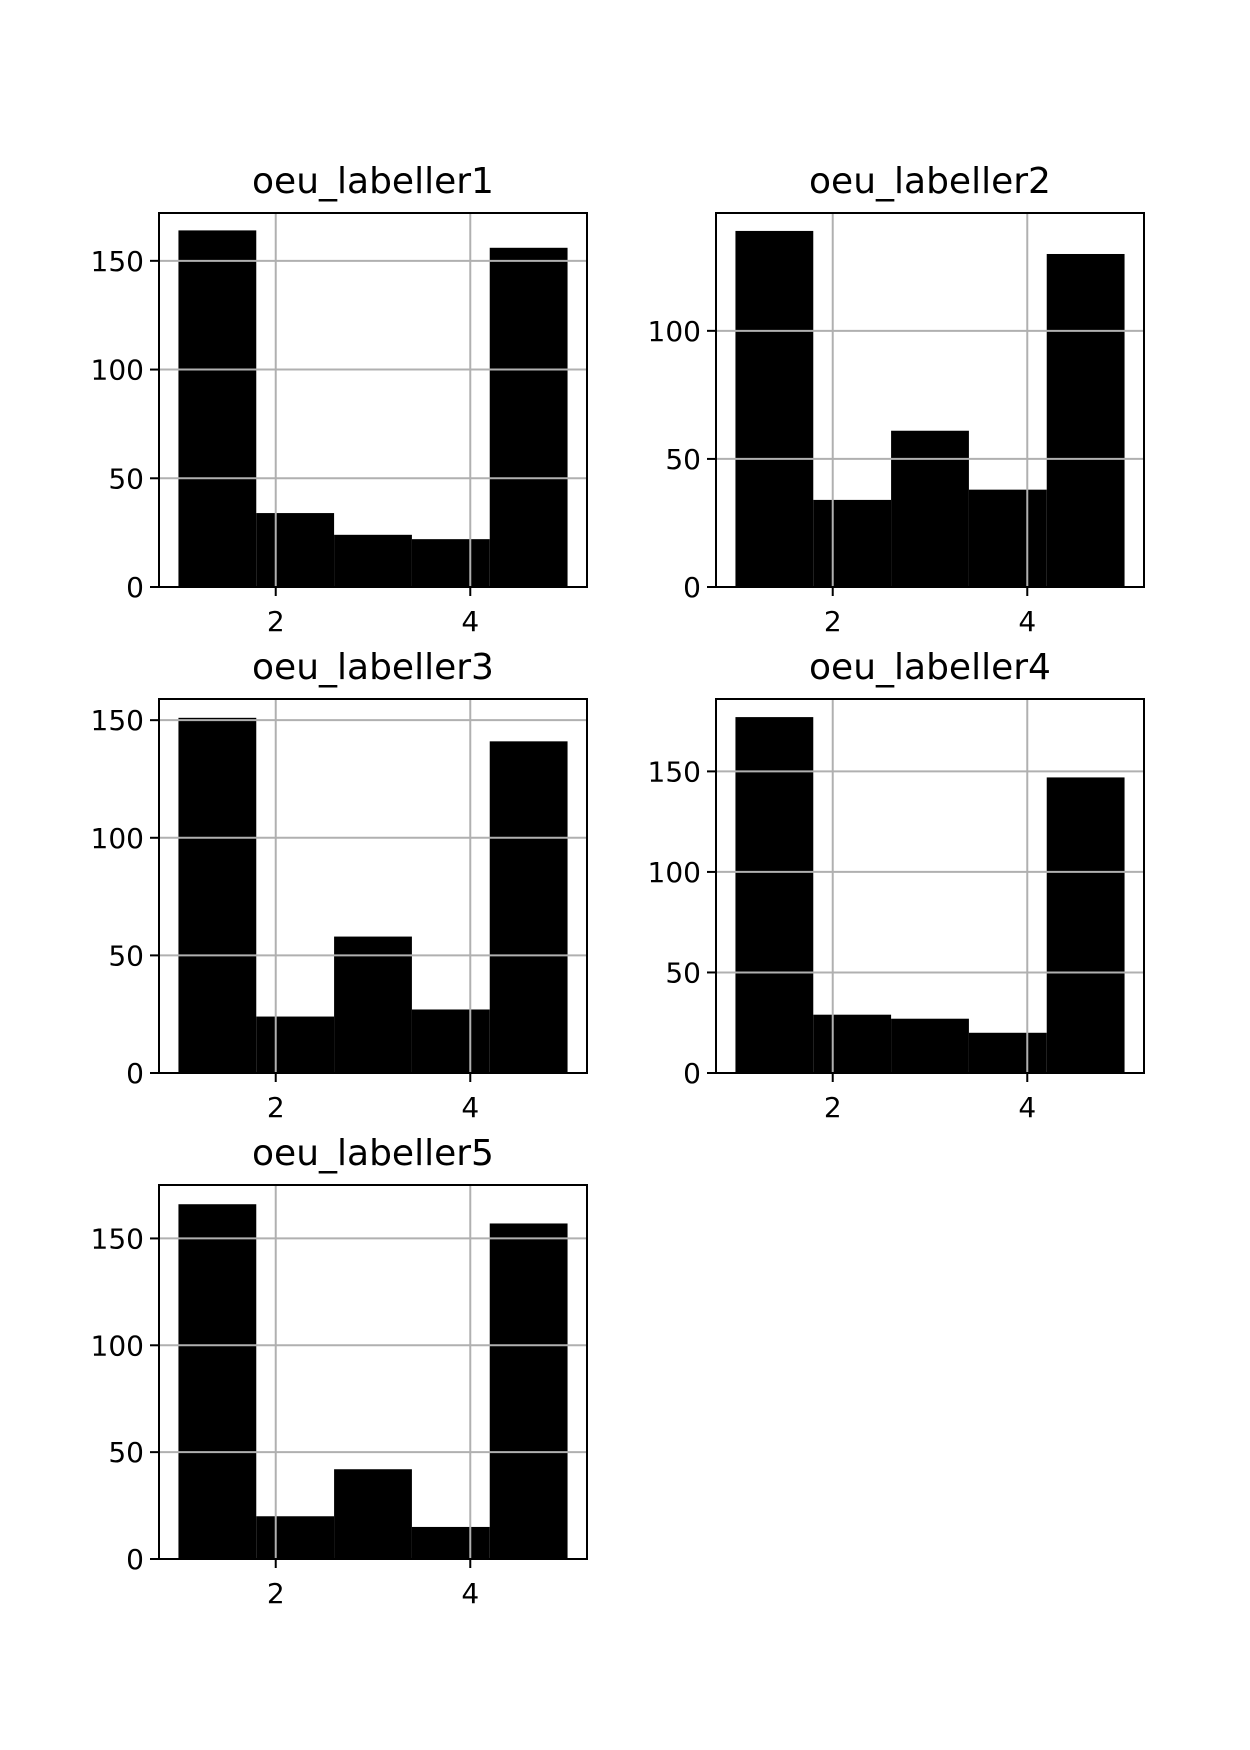  I want to click on subplot-2: 0 50 100 2 4 oeu_labeller2, so click(896, 399).